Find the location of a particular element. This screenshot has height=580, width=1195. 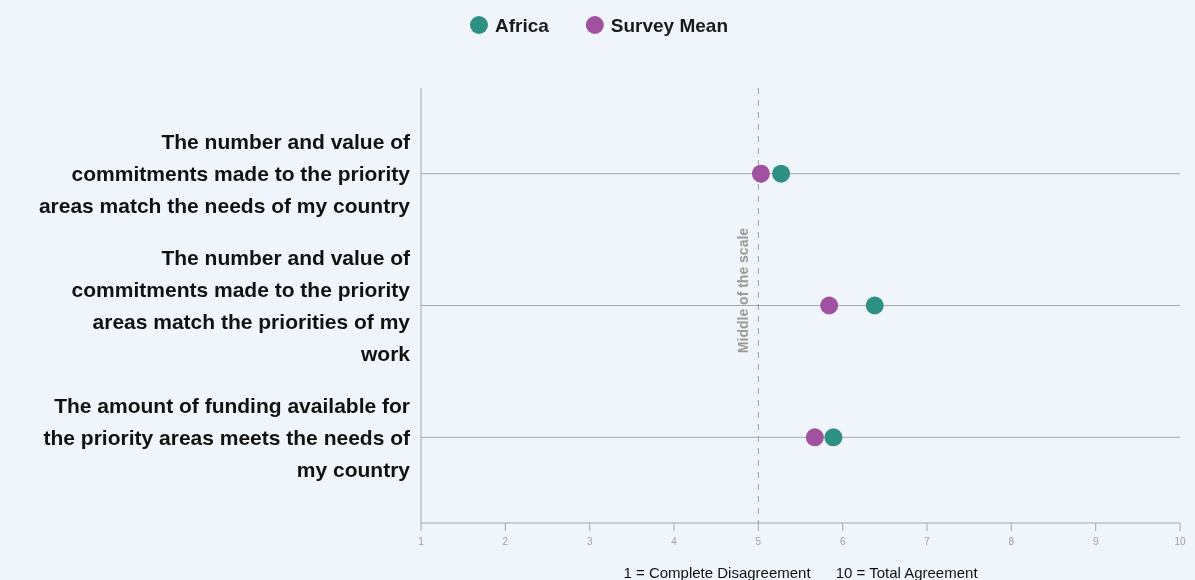

x-tick-label: 5 is located at coordinates (758, 541).